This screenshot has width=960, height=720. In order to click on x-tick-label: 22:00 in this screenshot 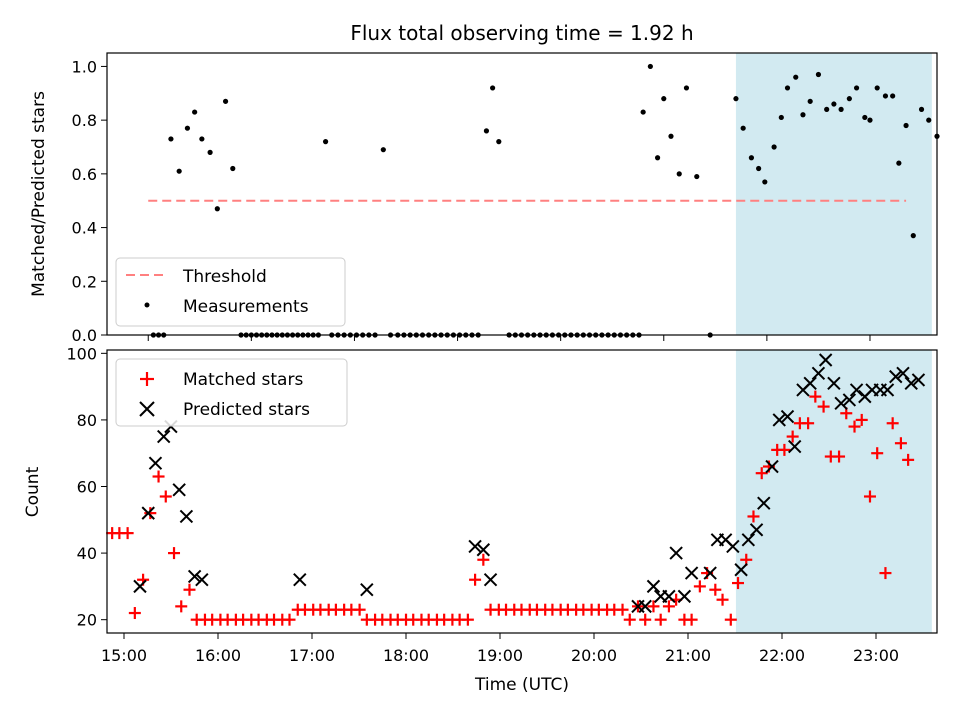, I will do `click(782, 655)`.